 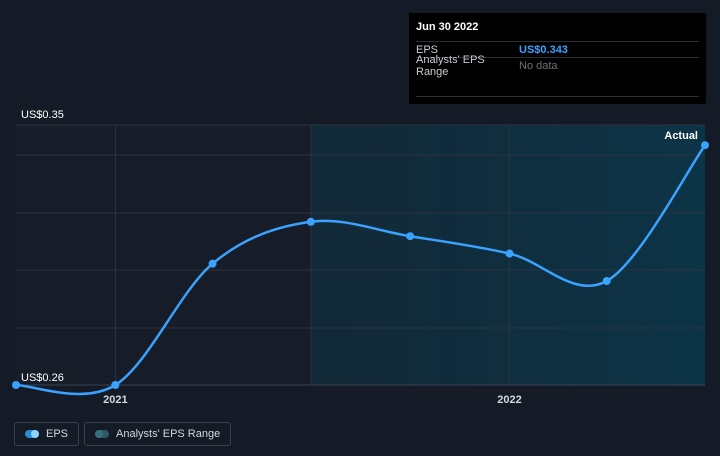 What do you see at coordinates (447, 27) in the screenshot?
I see `tooltip-date: Jun 30 2022` at bounding box center [447, 27].